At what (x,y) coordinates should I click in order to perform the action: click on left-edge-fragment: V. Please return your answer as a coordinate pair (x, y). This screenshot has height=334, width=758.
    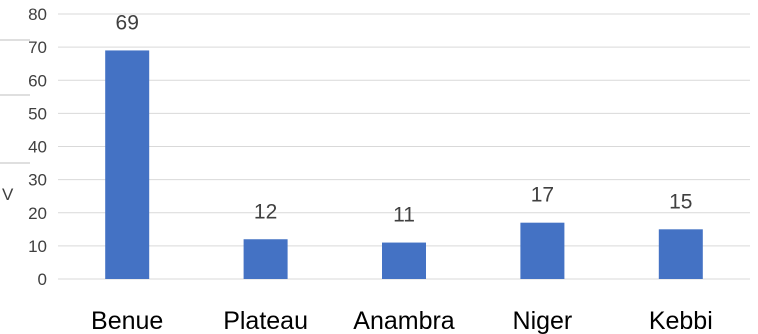
    Looking at the image, I should click on (15, 121).